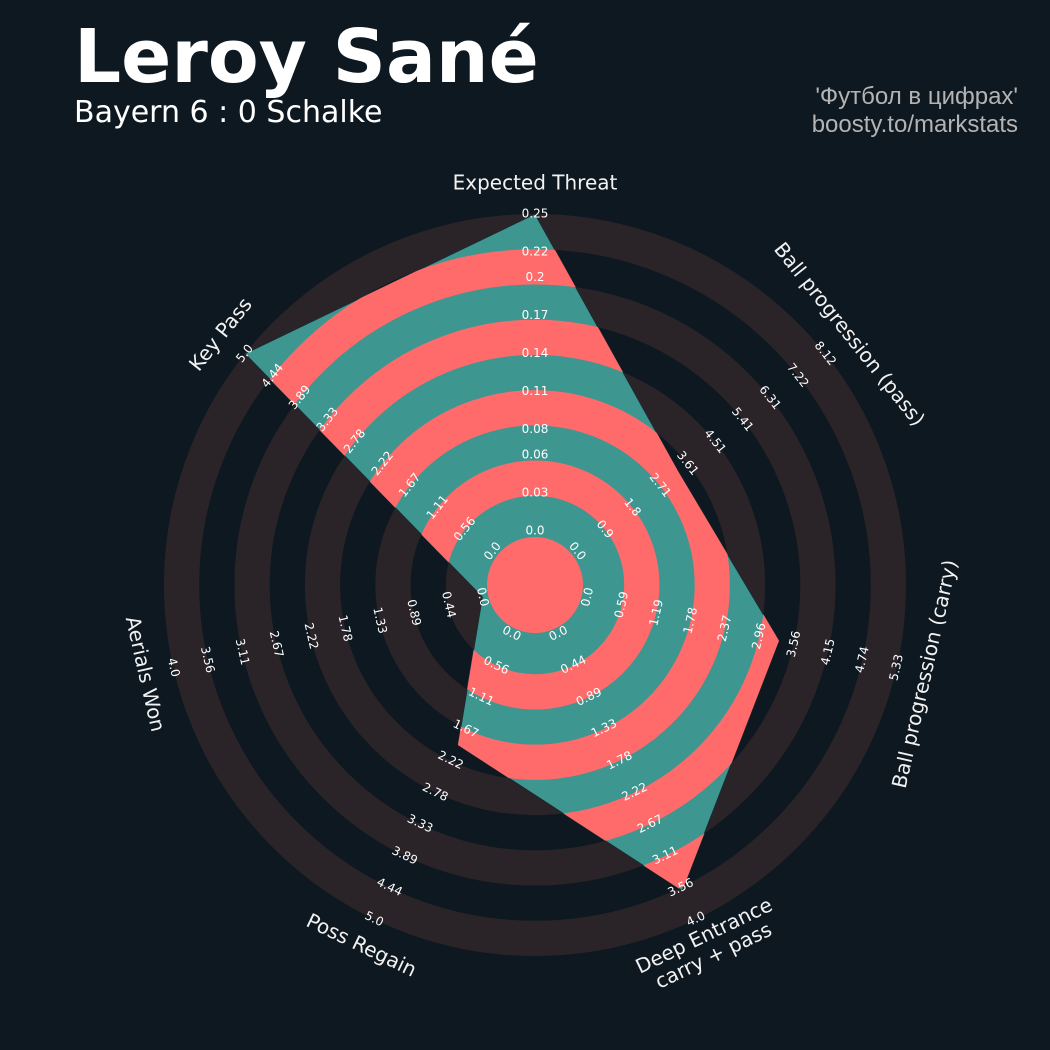 This screenshot has width=1050, height=1050. What do you see at coordinates (535, 454) in the screenshot?
I see `tick-label: 0.06` at bounding box center [535, 454].